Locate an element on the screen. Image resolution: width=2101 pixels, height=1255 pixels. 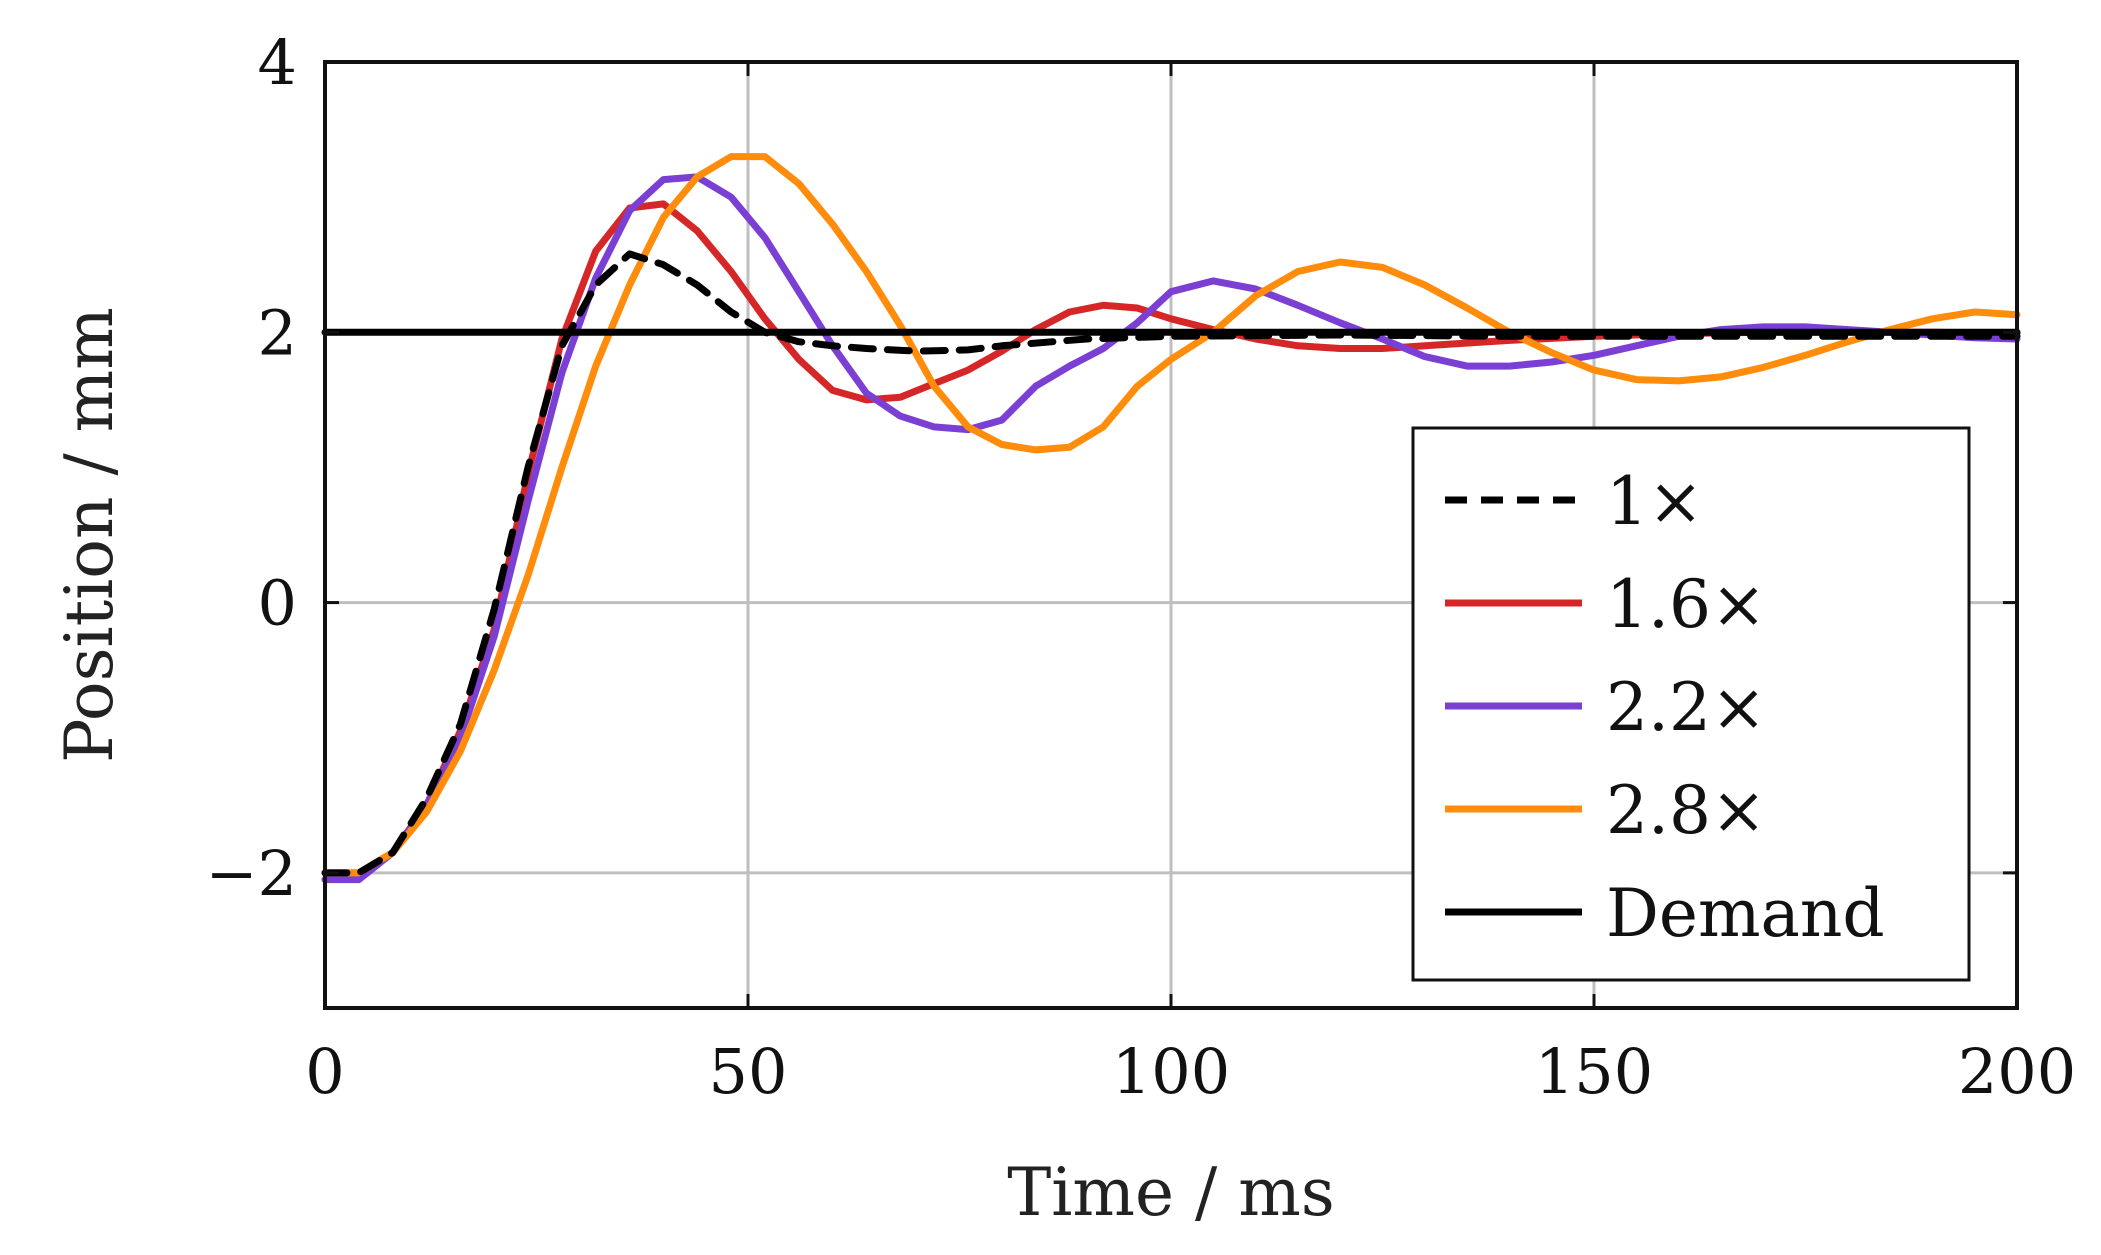
legend-label: 2.8× is located at coordinates (1686, 810).